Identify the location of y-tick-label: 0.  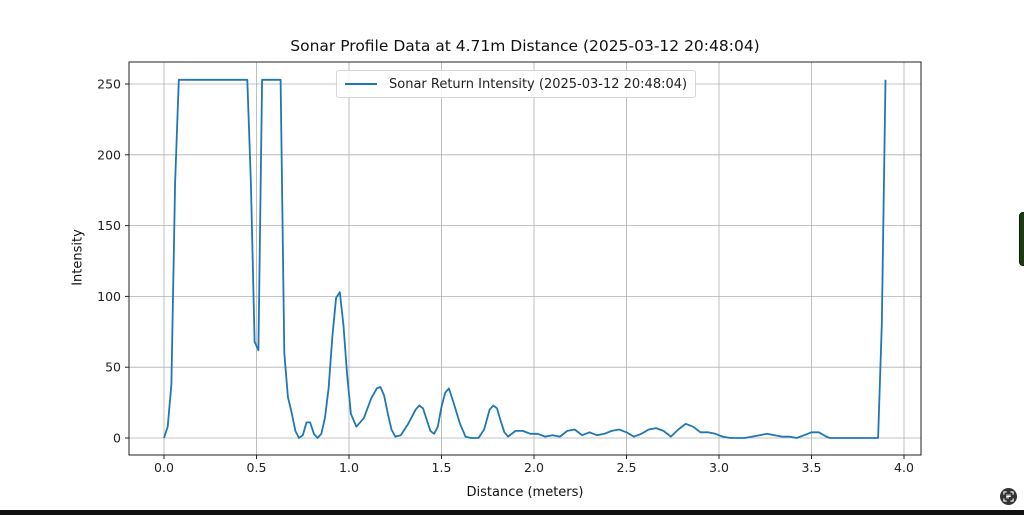
(117, 438).